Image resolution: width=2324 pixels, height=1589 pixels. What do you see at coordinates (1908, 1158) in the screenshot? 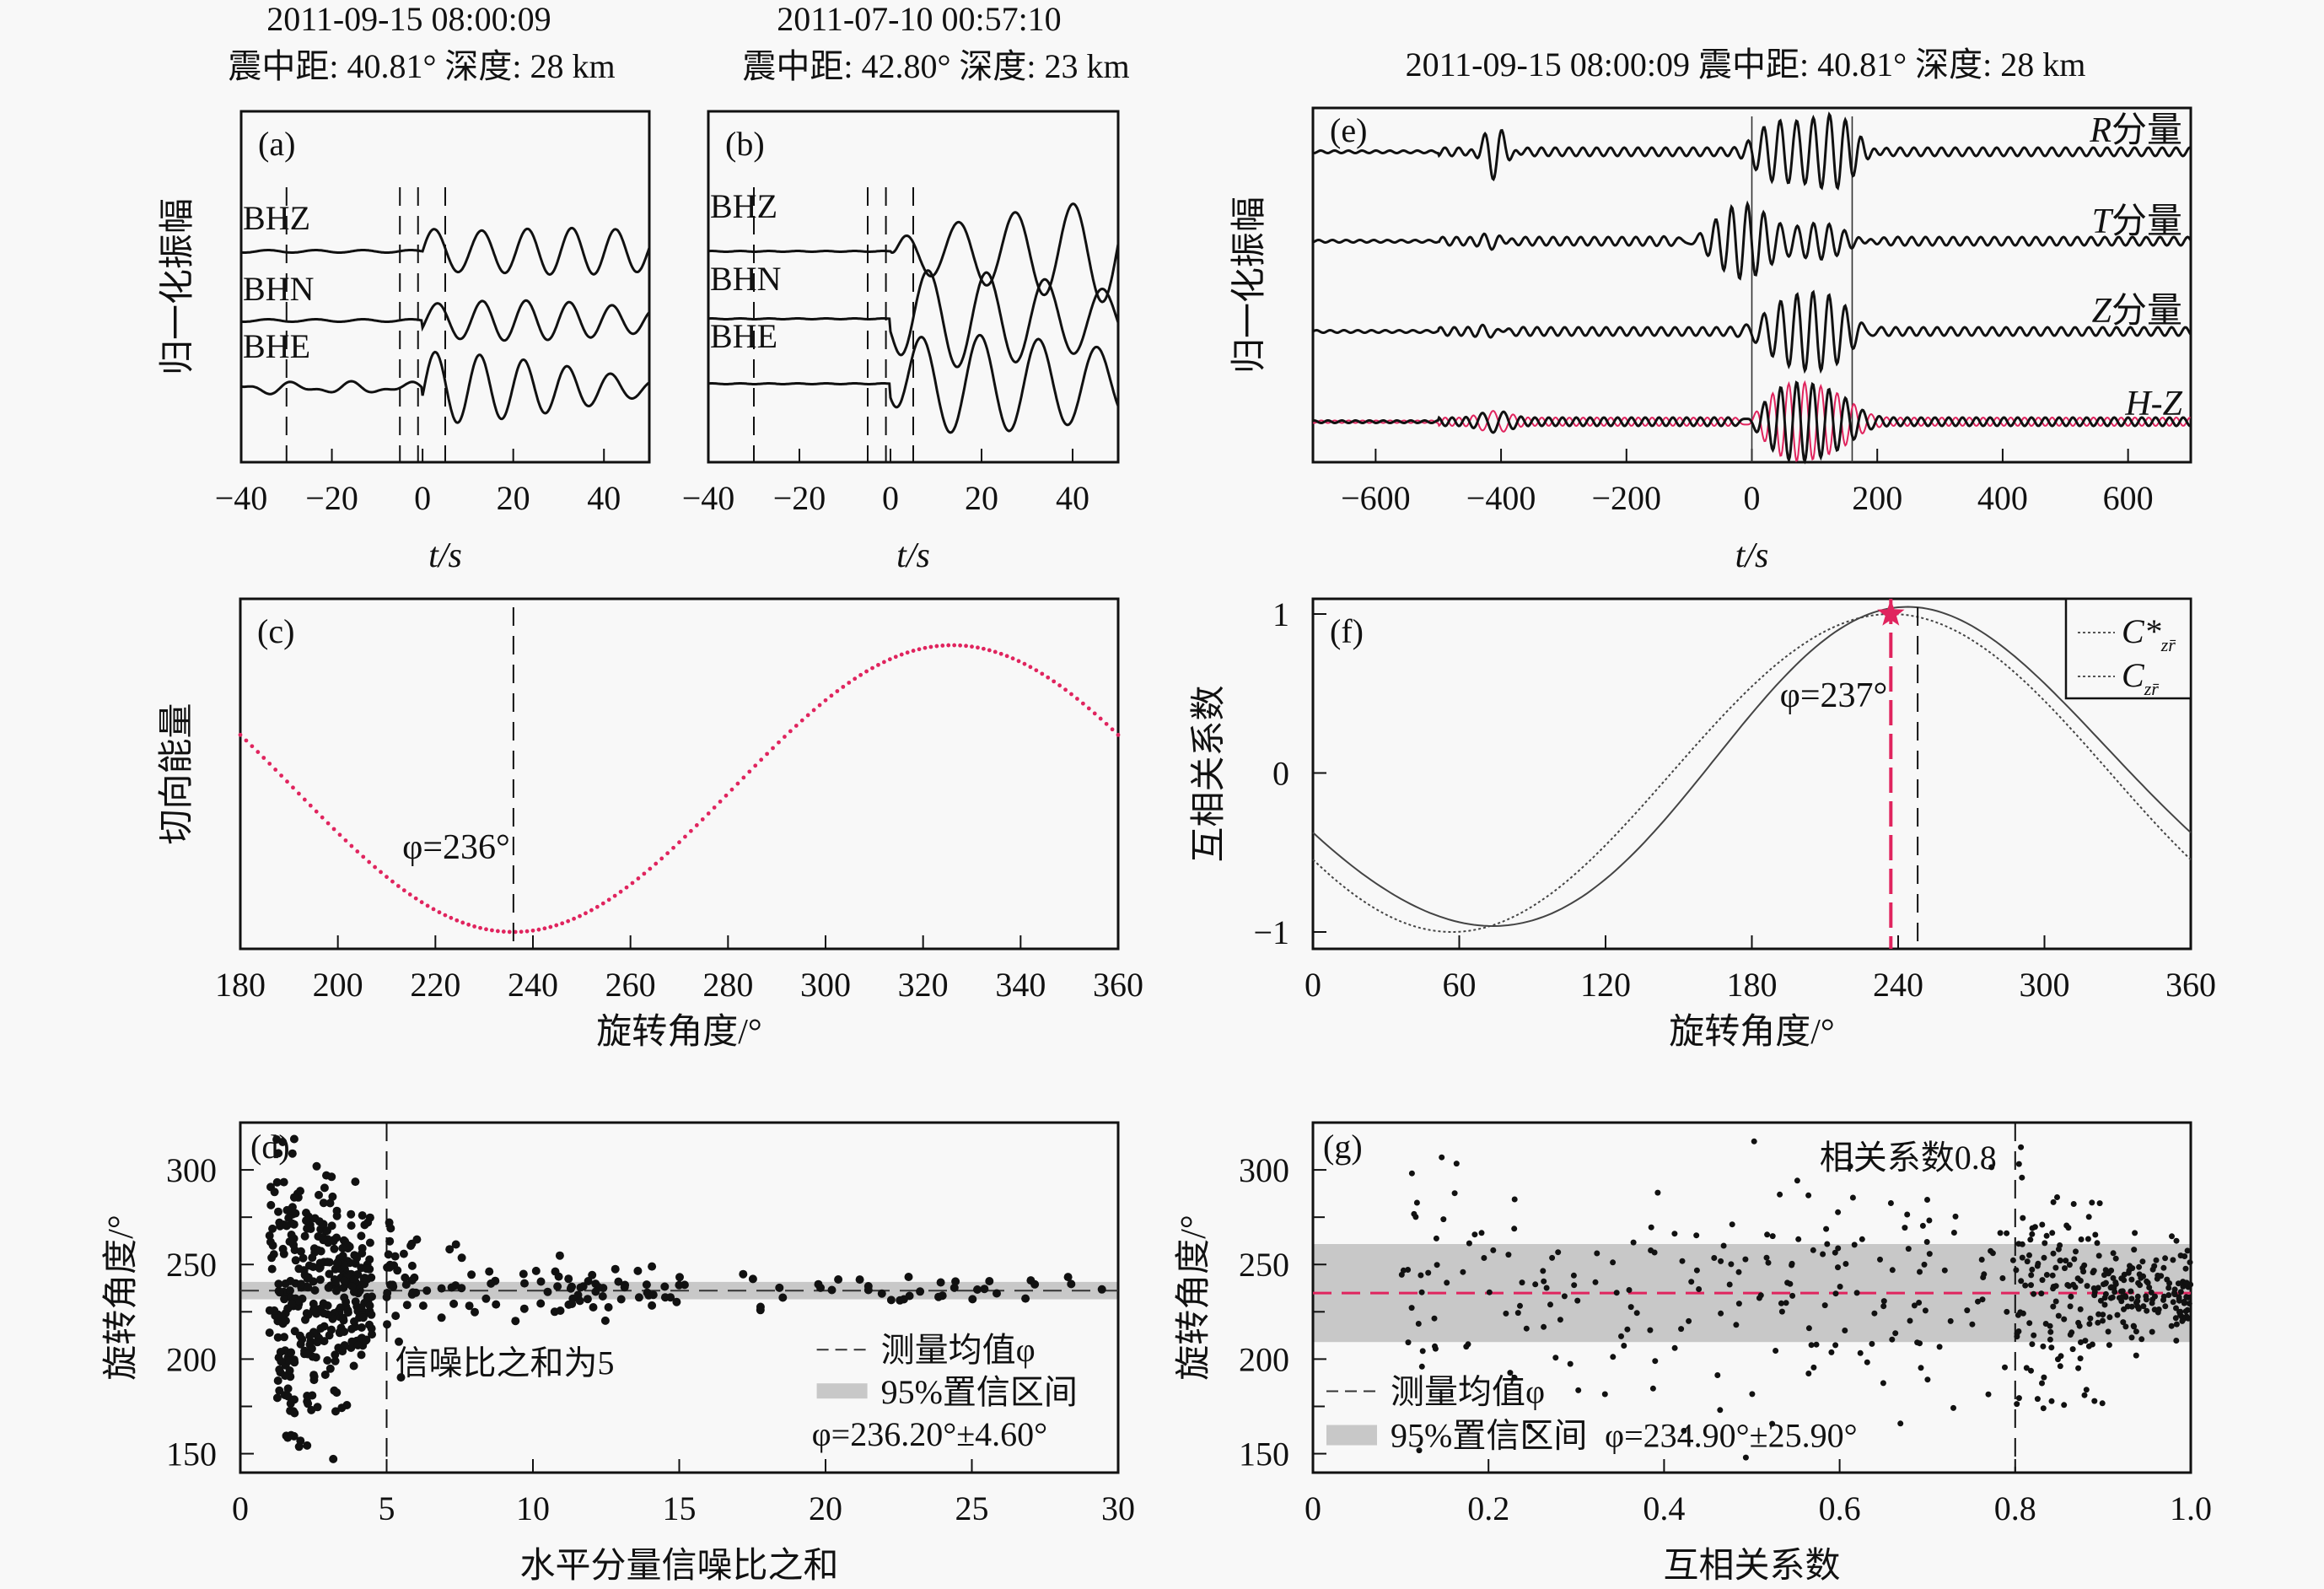
I see `g-threshold-label: 相关系数0.8` at bounding box center [1908, 1158].